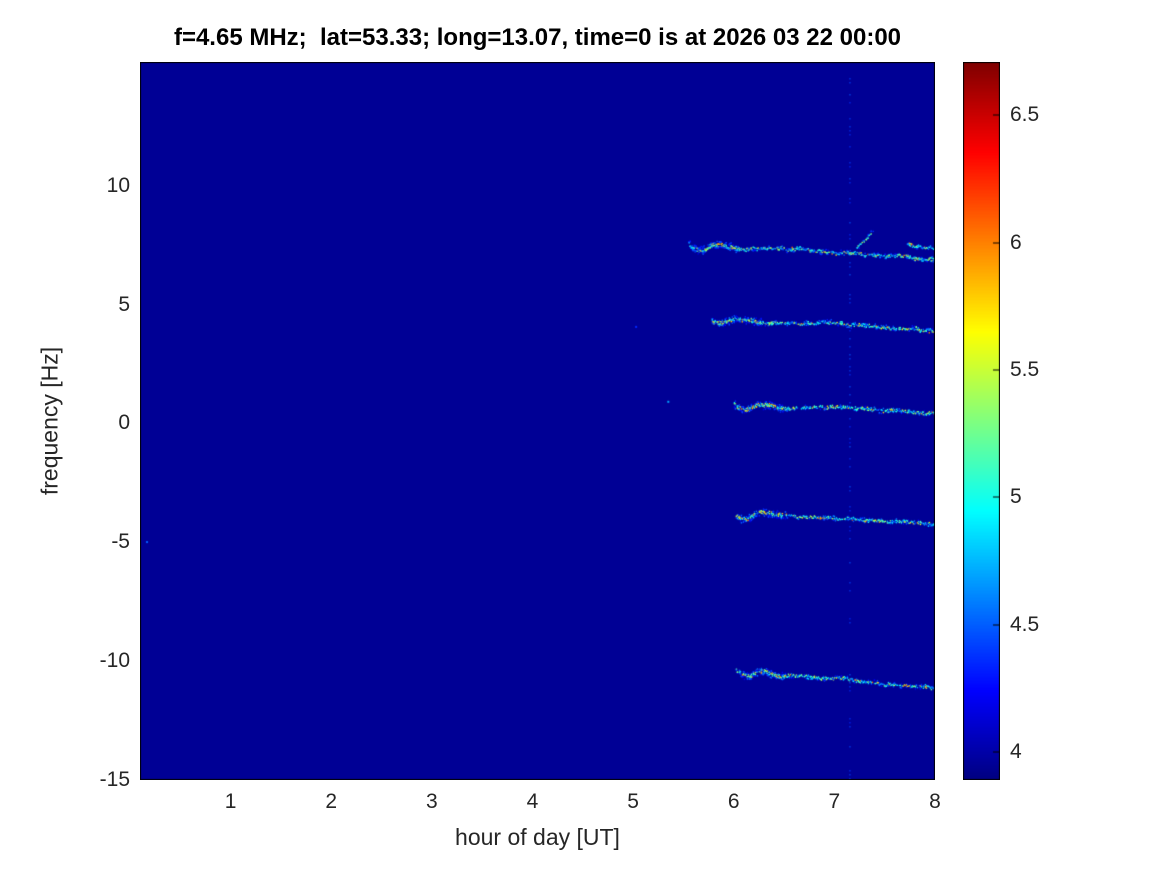 This screenshot has width=1167, height=875. I want to click on colorbar-tick-label: 6.5, so click(1025, 115).